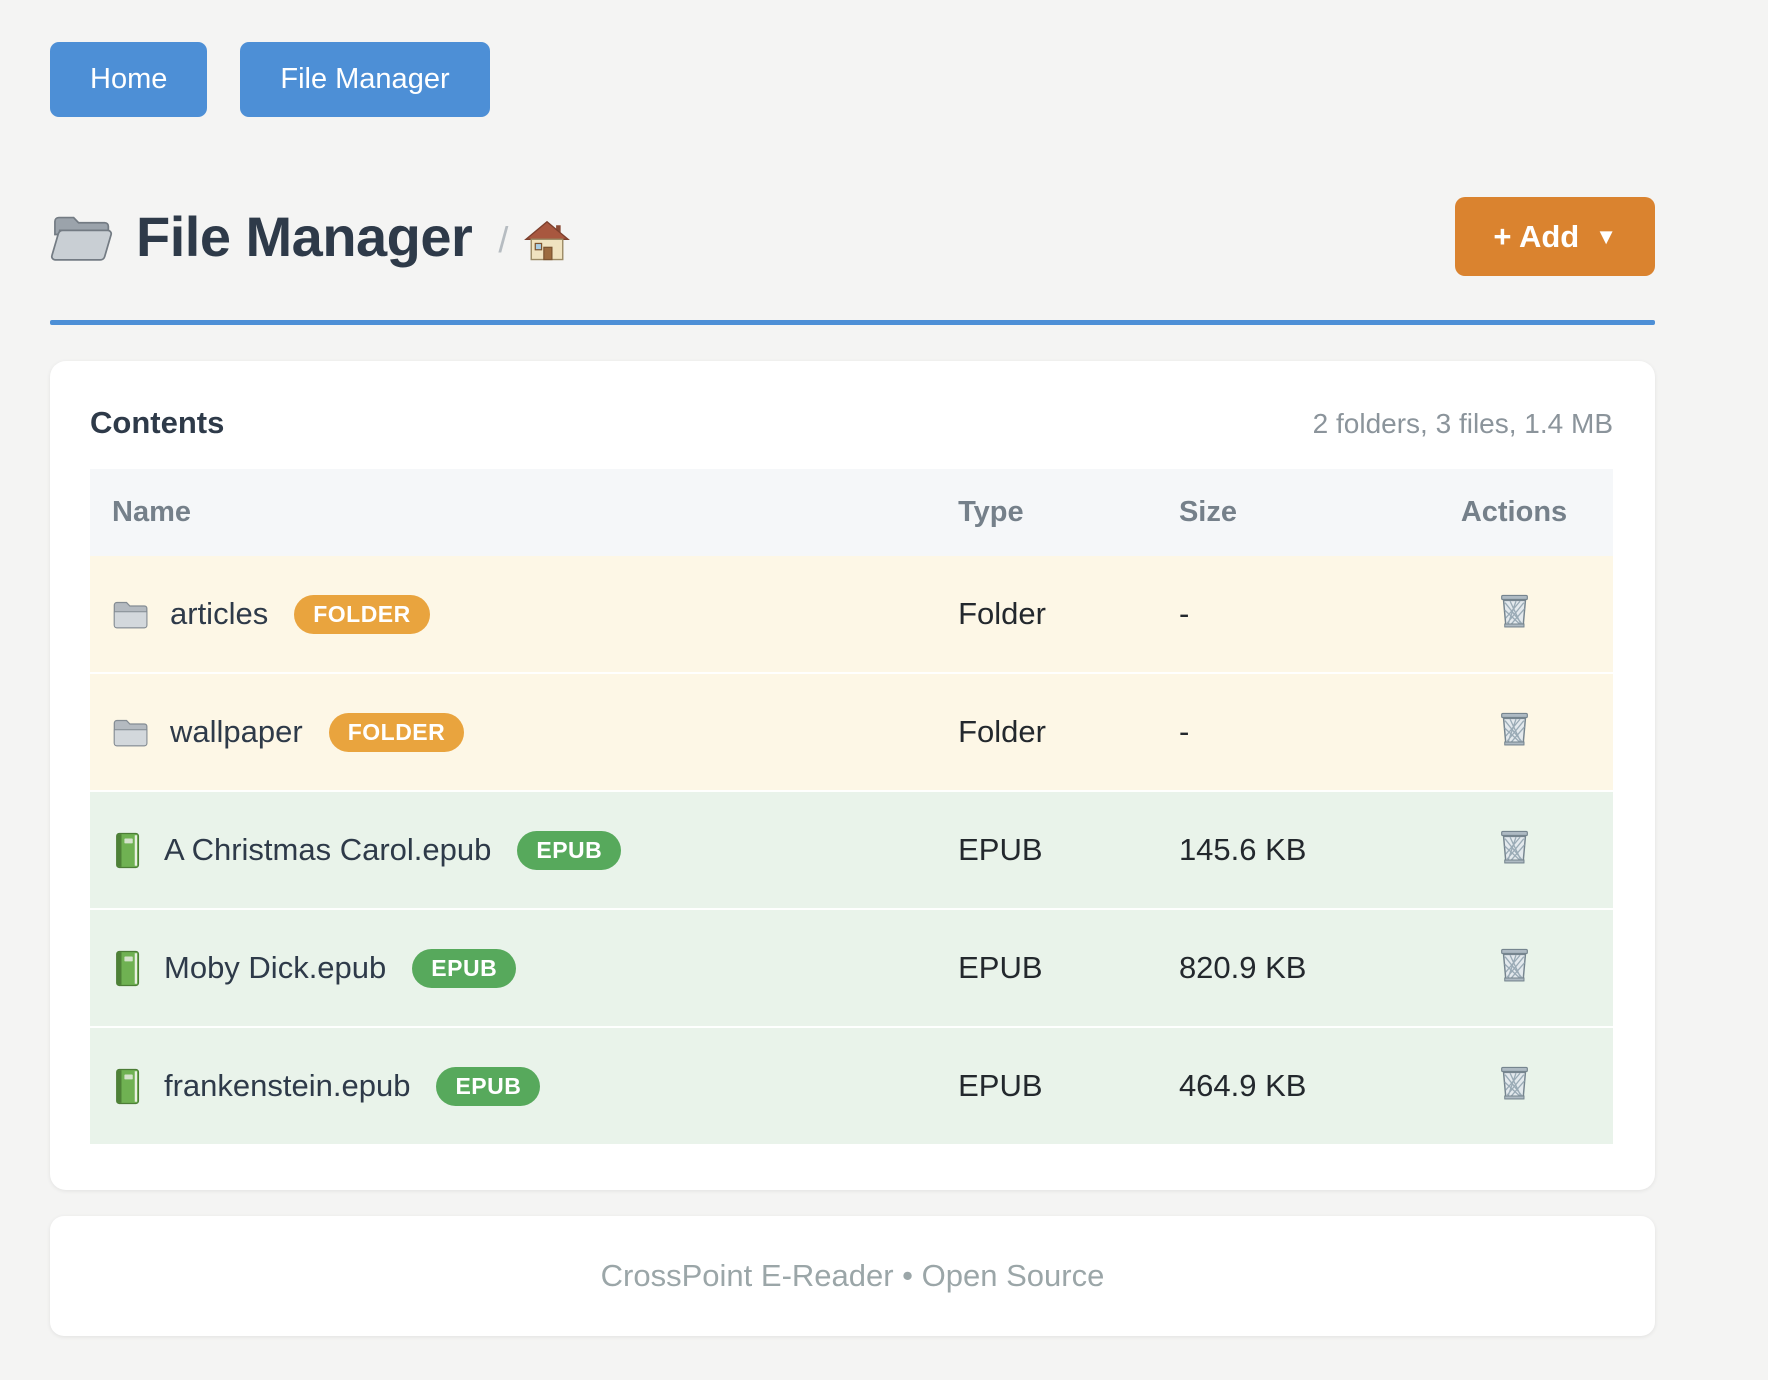 The height and width of the screenshot is (1380, 1768). I want to click on contents-summary: 2 folders, 3 files, 1.4 MB, so click(1462, 423).